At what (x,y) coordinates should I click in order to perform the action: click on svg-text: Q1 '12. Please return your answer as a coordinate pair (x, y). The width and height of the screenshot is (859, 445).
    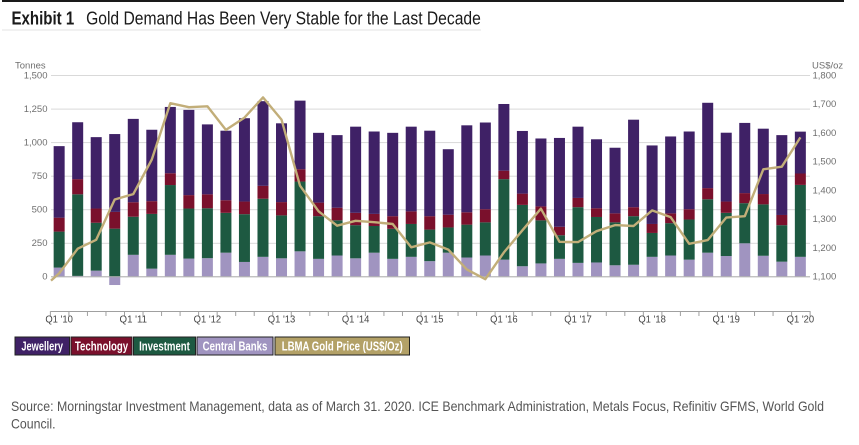
    Looking at the image, I should click on (208, 319).